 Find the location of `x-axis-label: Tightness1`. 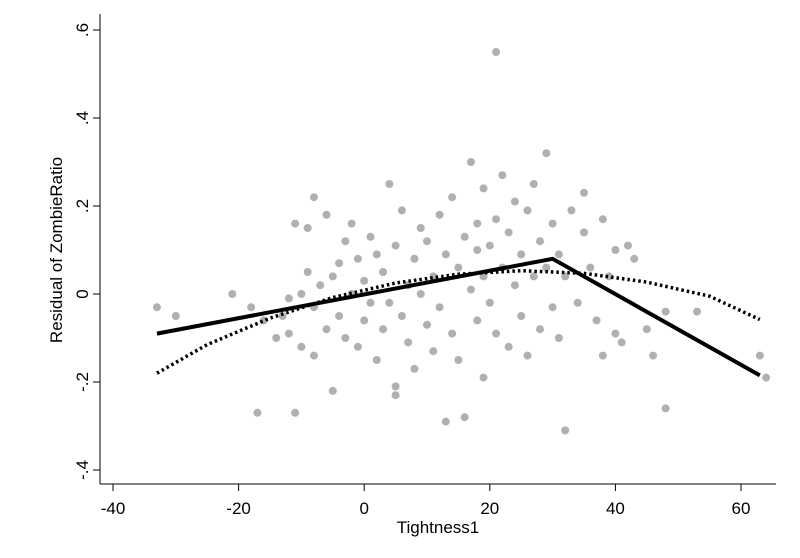

x-axis-label: Tightness1 is located at coordinates (438, 527).